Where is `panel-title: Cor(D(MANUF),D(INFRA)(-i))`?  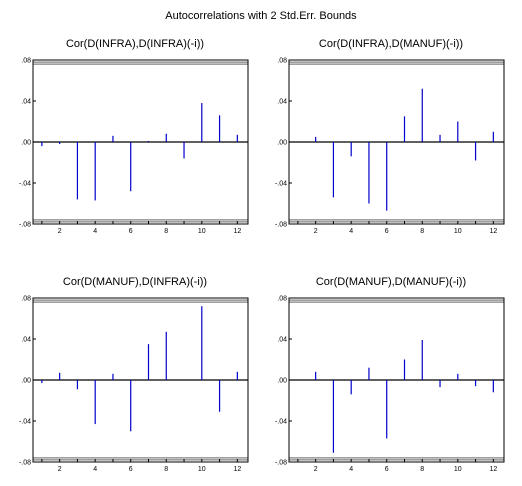
panel-title: Cor(D(MANUF),D(INFRA)(-i)) is located at coordinates (135, 282).